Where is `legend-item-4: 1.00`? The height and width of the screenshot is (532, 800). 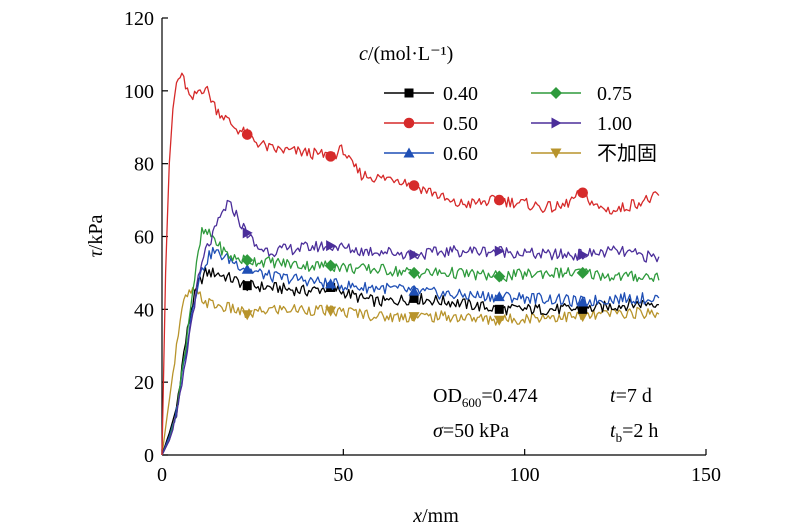 legend-item-4: 1.00 is located at coordinates (581, 124).